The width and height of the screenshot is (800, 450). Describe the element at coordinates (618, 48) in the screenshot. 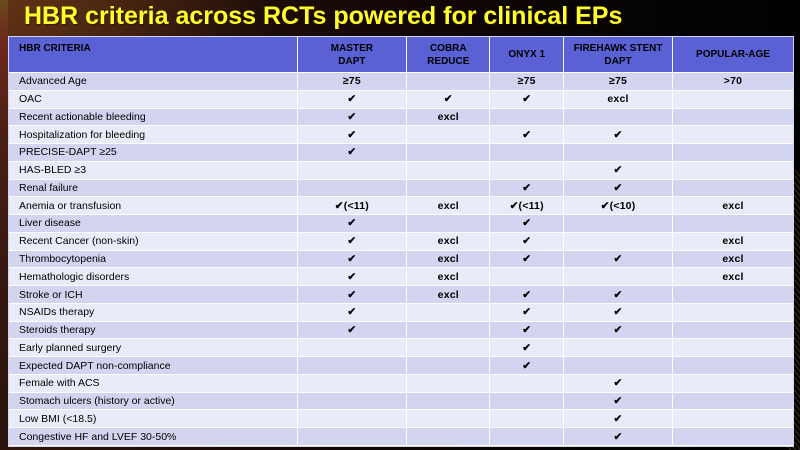

I see `column-header-line: FIREHAWK STENT` at that location.